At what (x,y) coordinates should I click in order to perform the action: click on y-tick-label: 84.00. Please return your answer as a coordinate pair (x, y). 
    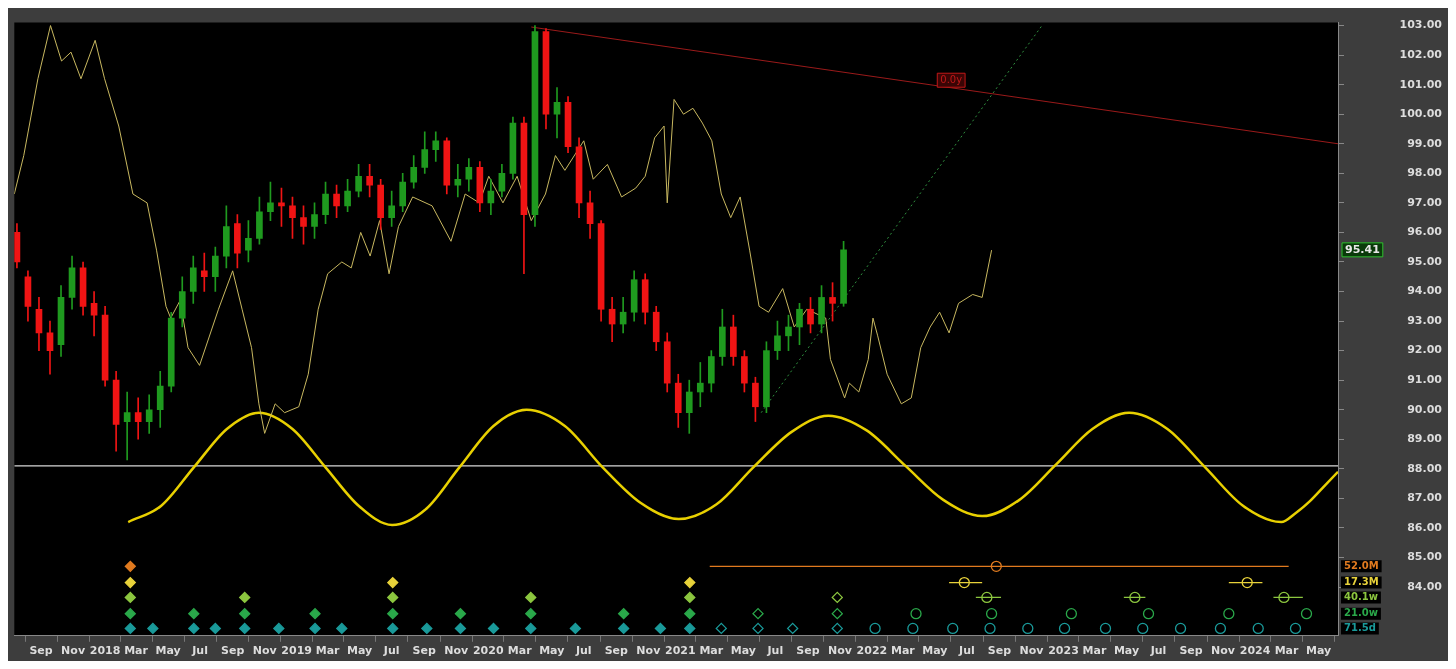
    Looking at the image, I should click on (1425, 586).